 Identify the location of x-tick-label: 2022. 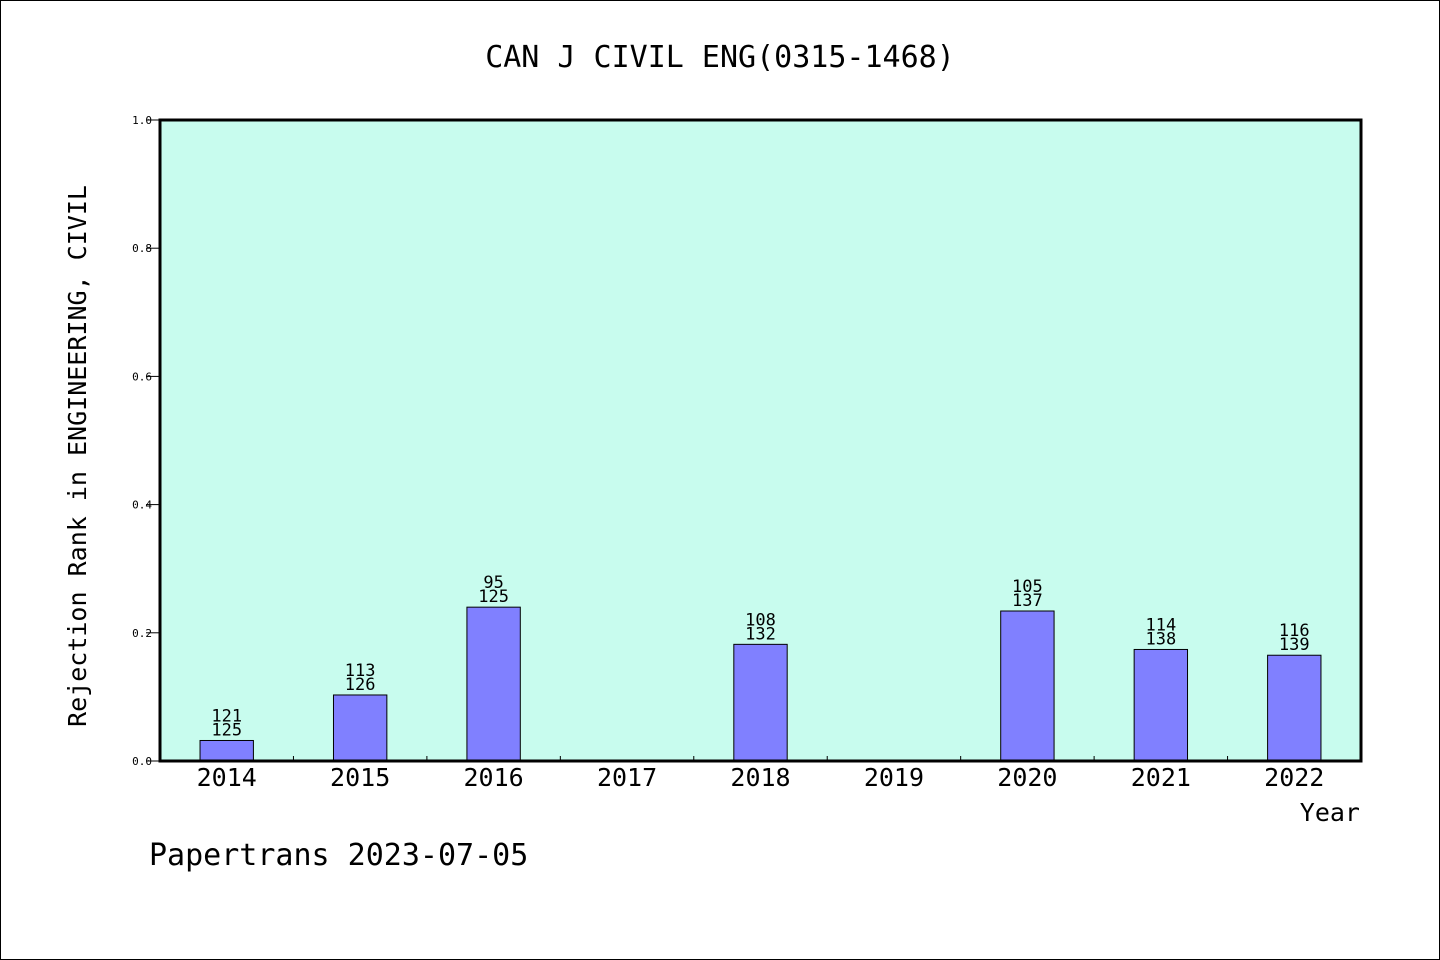
(1294, 777).